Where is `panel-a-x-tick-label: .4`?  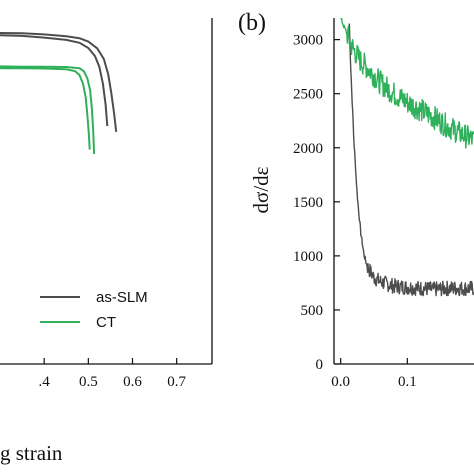 panel-a-x-tick-label: .4 is located at coordinates (45, 382).